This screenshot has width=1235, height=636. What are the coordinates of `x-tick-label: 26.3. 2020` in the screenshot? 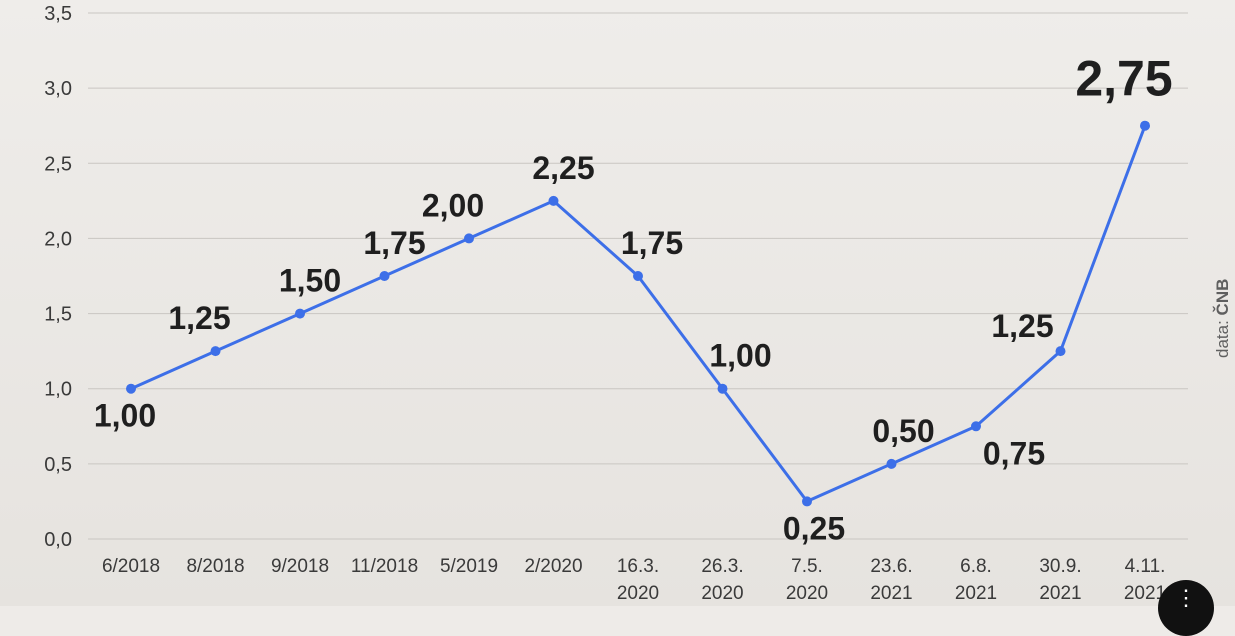 It's located at (722, 580).